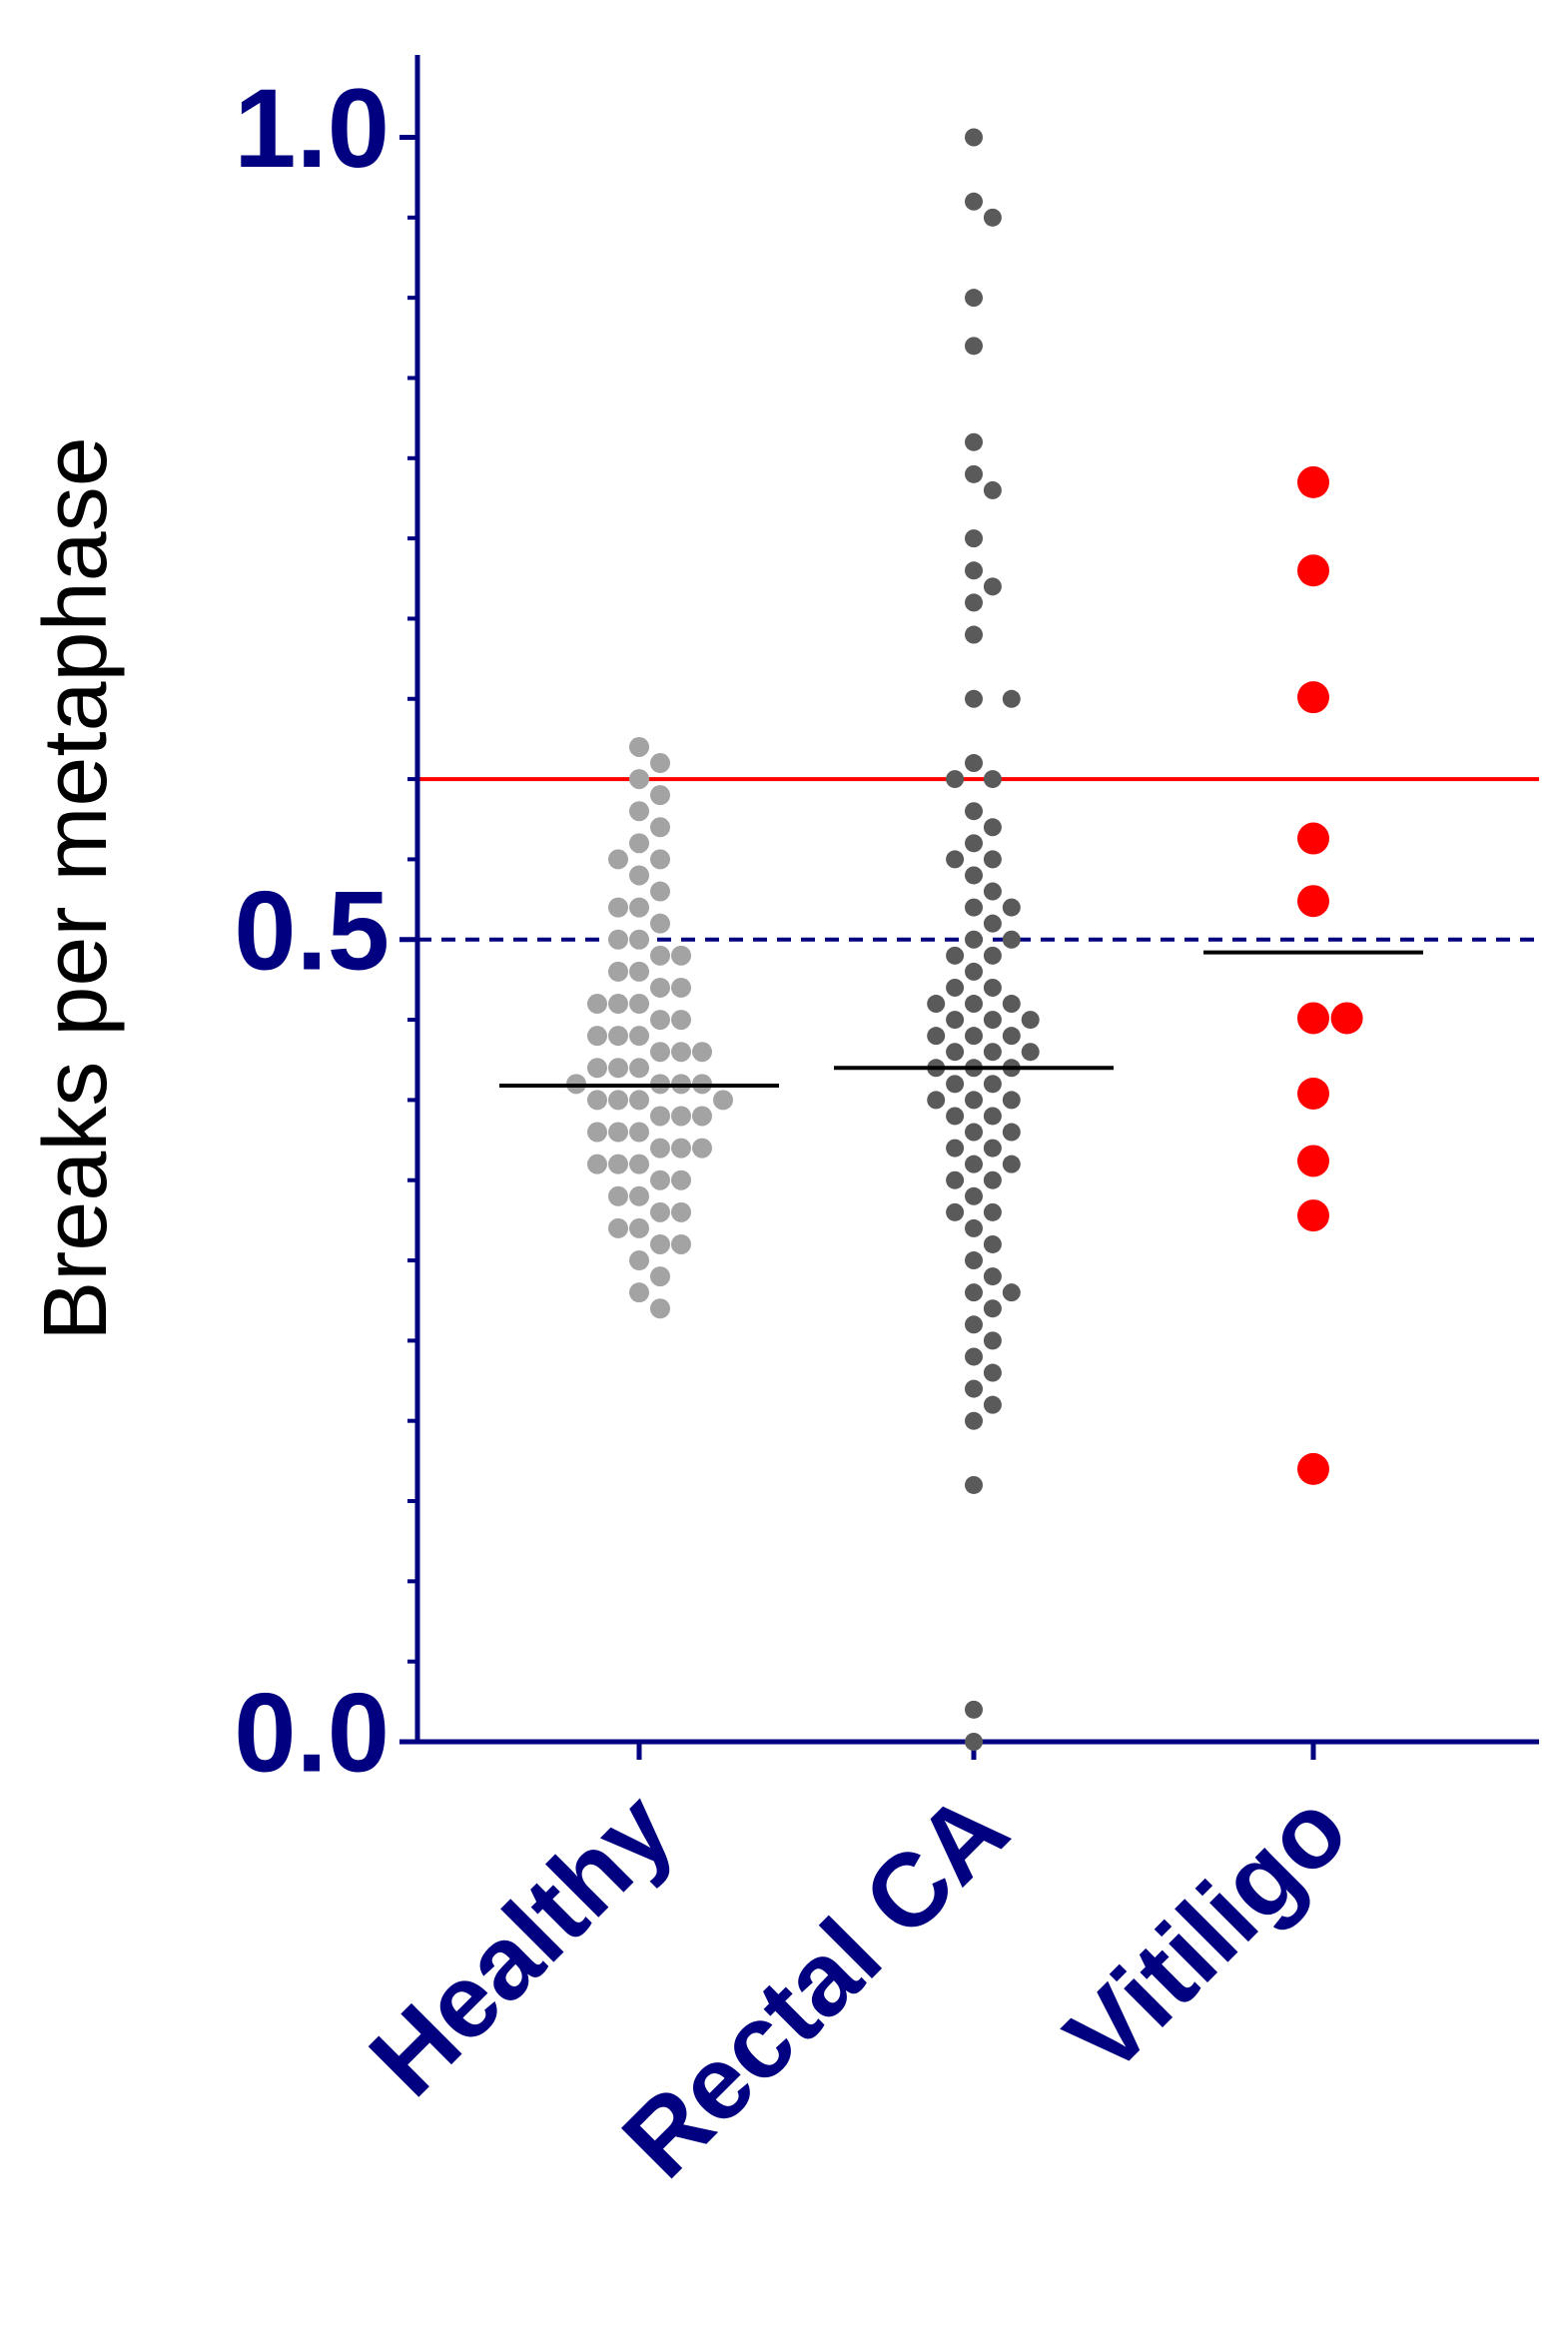 The width and height of the screenshot is (1568, 2332). Describe the element at coordinates (312, 1733) in the screenshot. I see `y-tick-label: 0.0` at that location.